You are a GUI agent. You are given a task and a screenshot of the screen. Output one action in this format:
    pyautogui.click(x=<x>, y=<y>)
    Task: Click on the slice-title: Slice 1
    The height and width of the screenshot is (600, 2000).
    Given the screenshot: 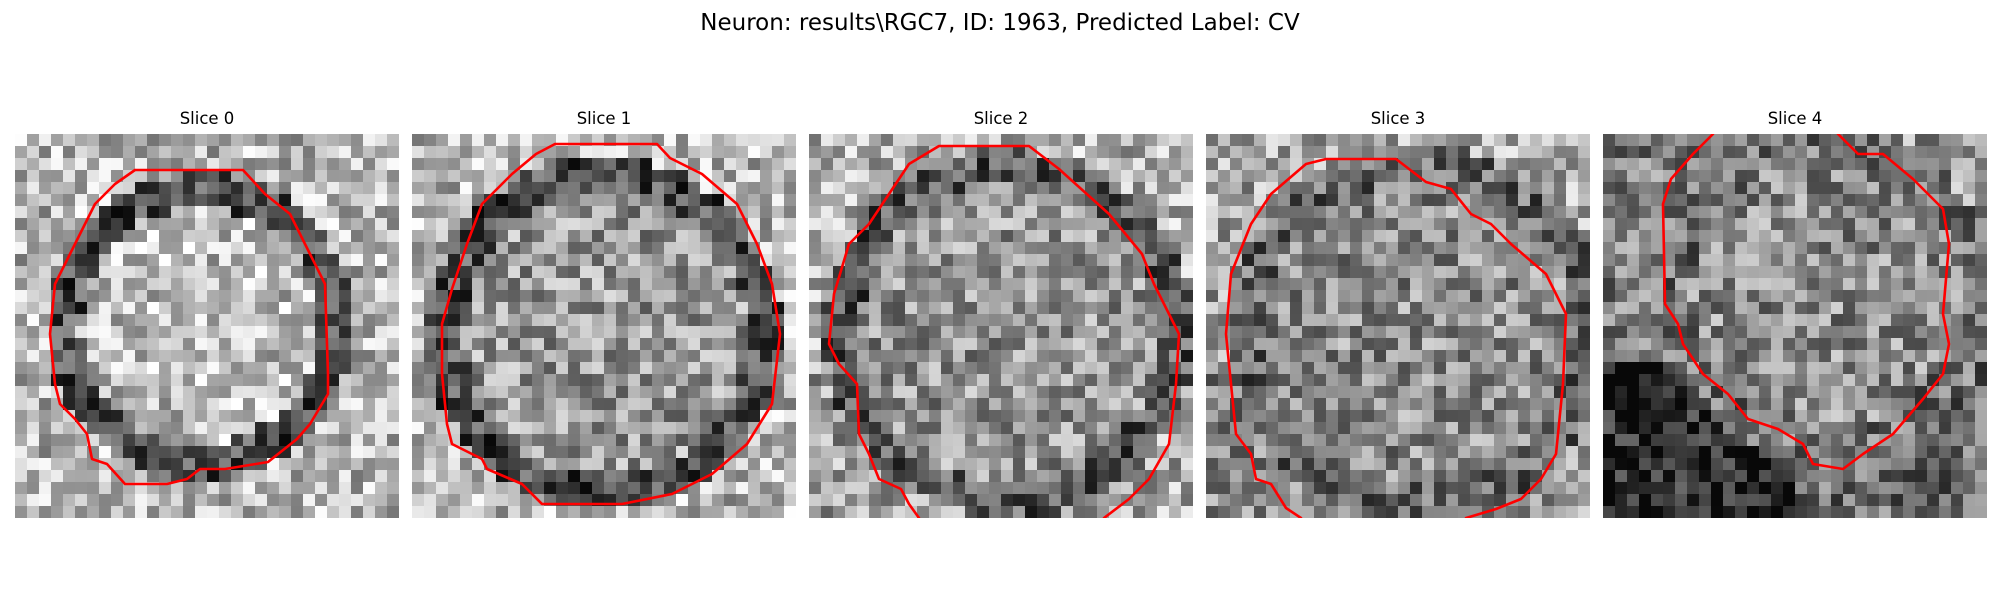 What is the action you would take?
    pyautogui.click(x=604, y=118)
    